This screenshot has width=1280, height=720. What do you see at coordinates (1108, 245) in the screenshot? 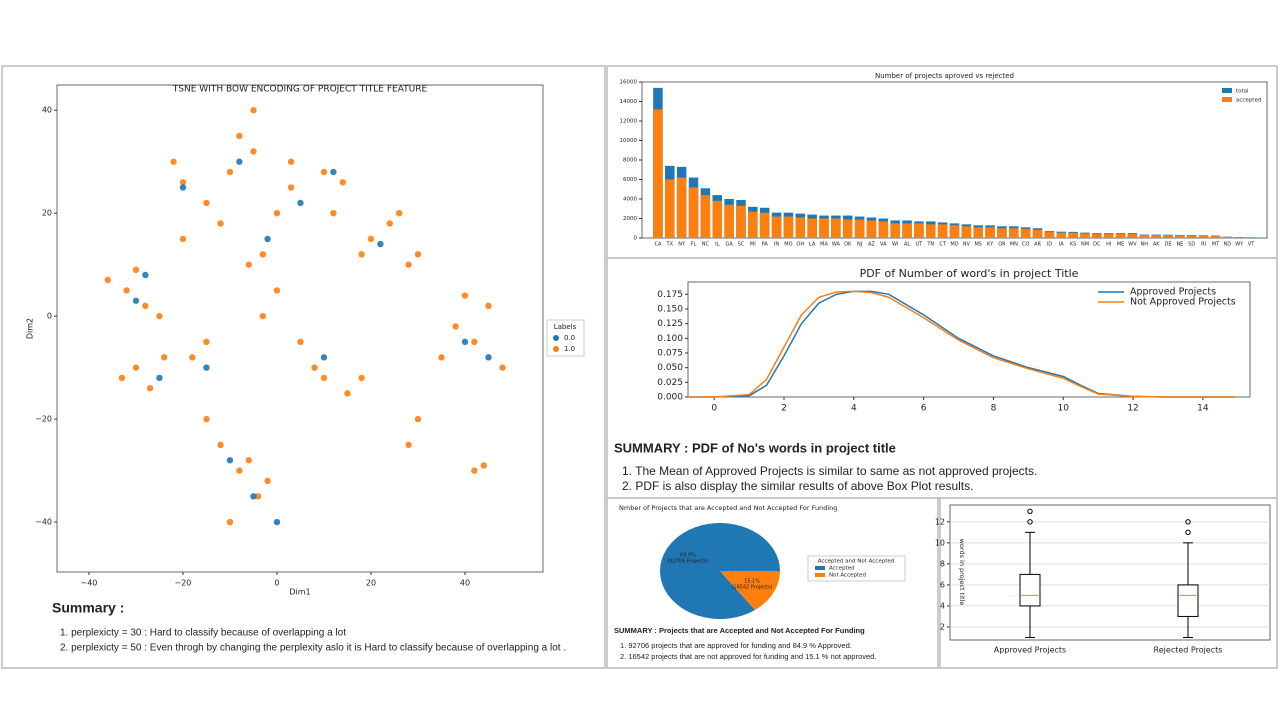
I see `x-tick-label: HI` at bounding box center [1108, 245].